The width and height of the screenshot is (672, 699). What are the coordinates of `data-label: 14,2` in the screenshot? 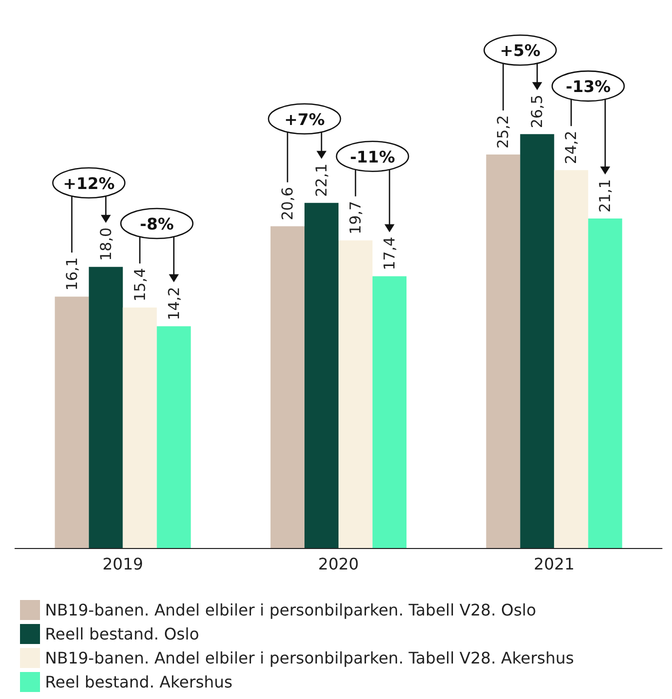 It's located at (173, 303).